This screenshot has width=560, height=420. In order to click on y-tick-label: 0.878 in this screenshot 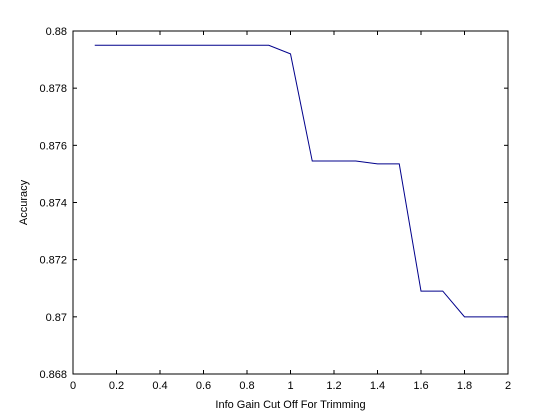, I will do `click(53, 89)`.